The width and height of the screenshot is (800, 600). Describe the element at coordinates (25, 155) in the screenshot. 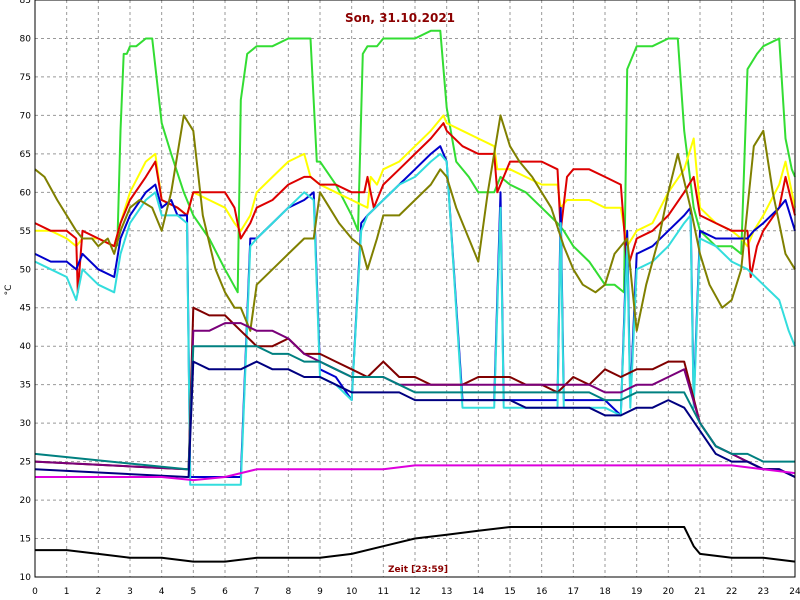

I see `y-tick-label: 65` at that location.